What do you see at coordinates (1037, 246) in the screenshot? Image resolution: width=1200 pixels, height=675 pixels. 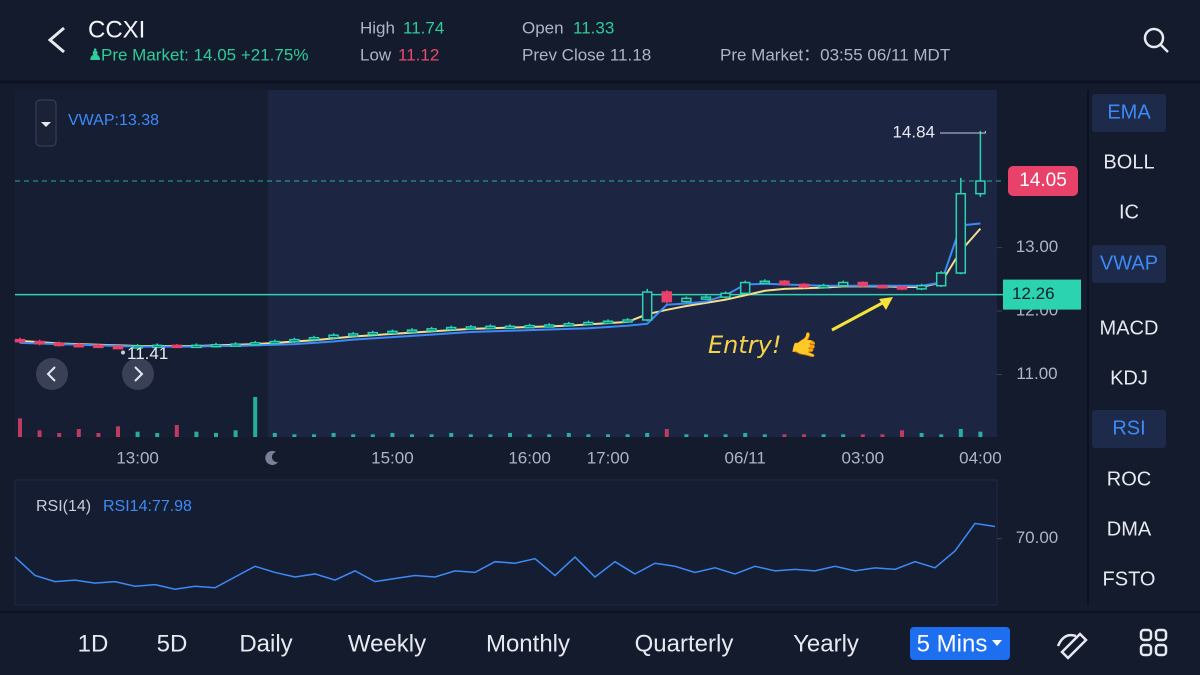 I see `y-tick-label: 13.00` at bounding box center [1037, 246].